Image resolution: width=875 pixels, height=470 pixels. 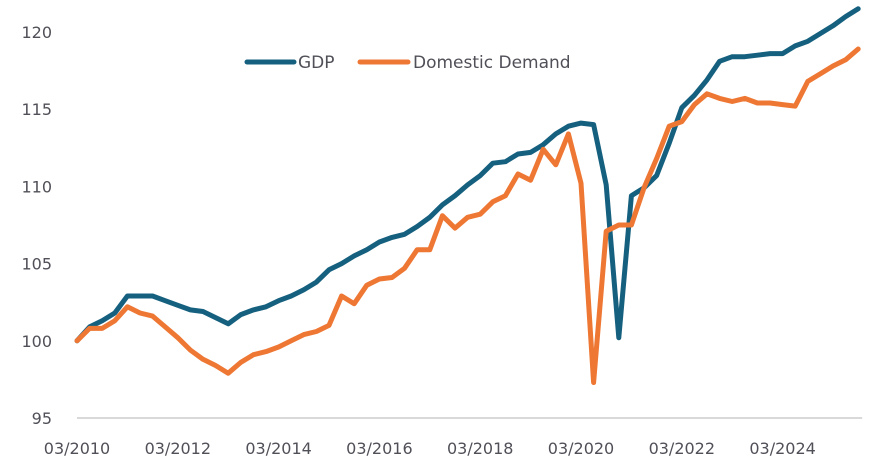 What do you see at coordinates (480, 448) in the screenshot?
I see `x-tick-label: 03/2018` at bounding box center [480, 448].